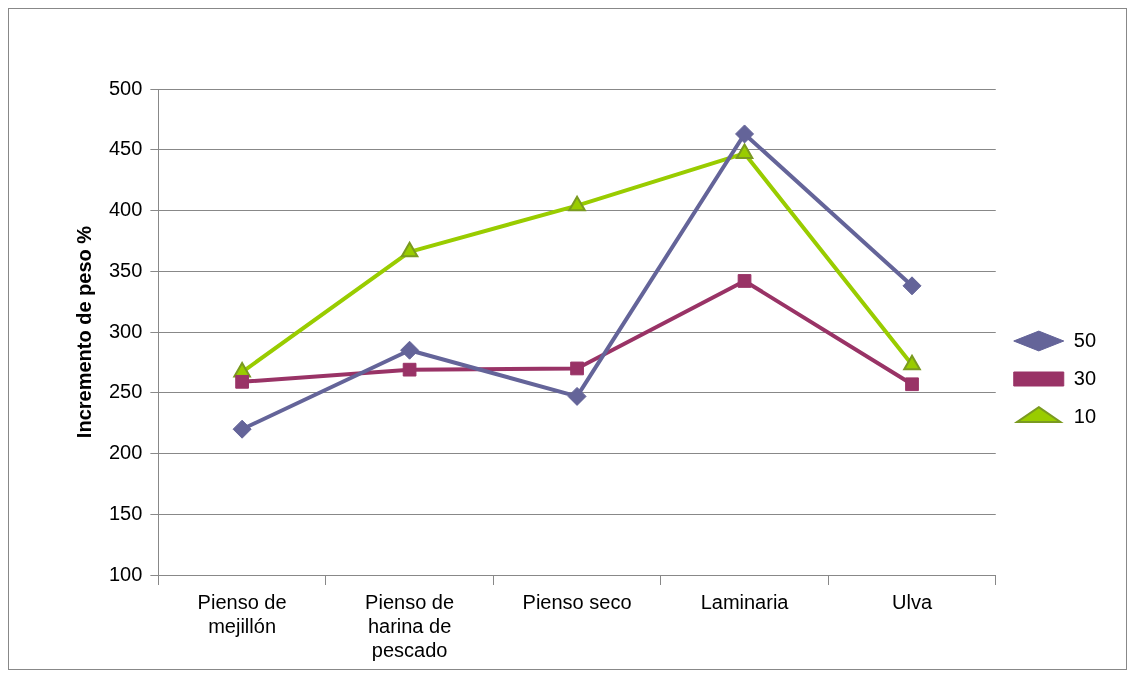 The height and width of the screenshot is (676, 1135). Describe the element at coordinates (125, 87) in the screenshot. I see `y-tick-label: 500` at that location.